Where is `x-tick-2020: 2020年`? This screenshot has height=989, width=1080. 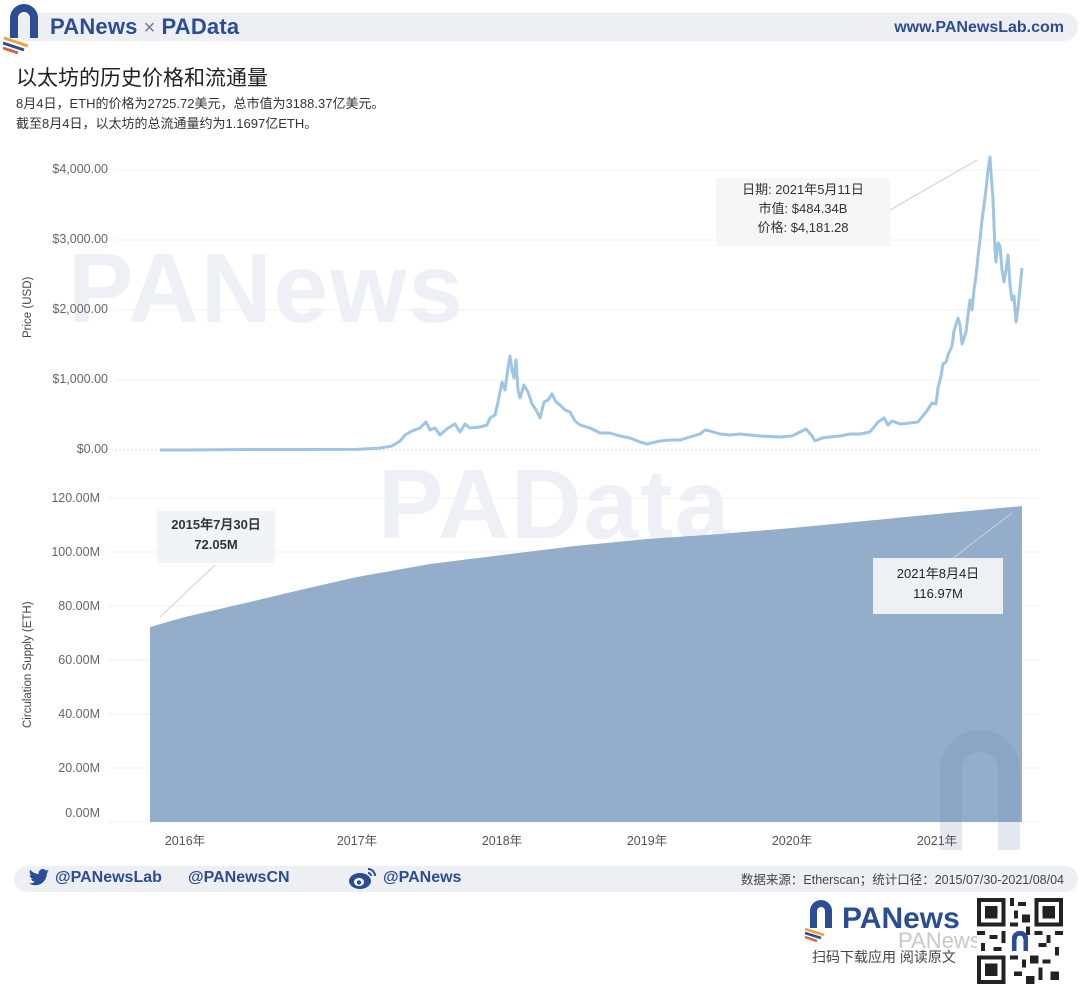
x-tick-2020: 2020年 is located at coordinates (792, 841).